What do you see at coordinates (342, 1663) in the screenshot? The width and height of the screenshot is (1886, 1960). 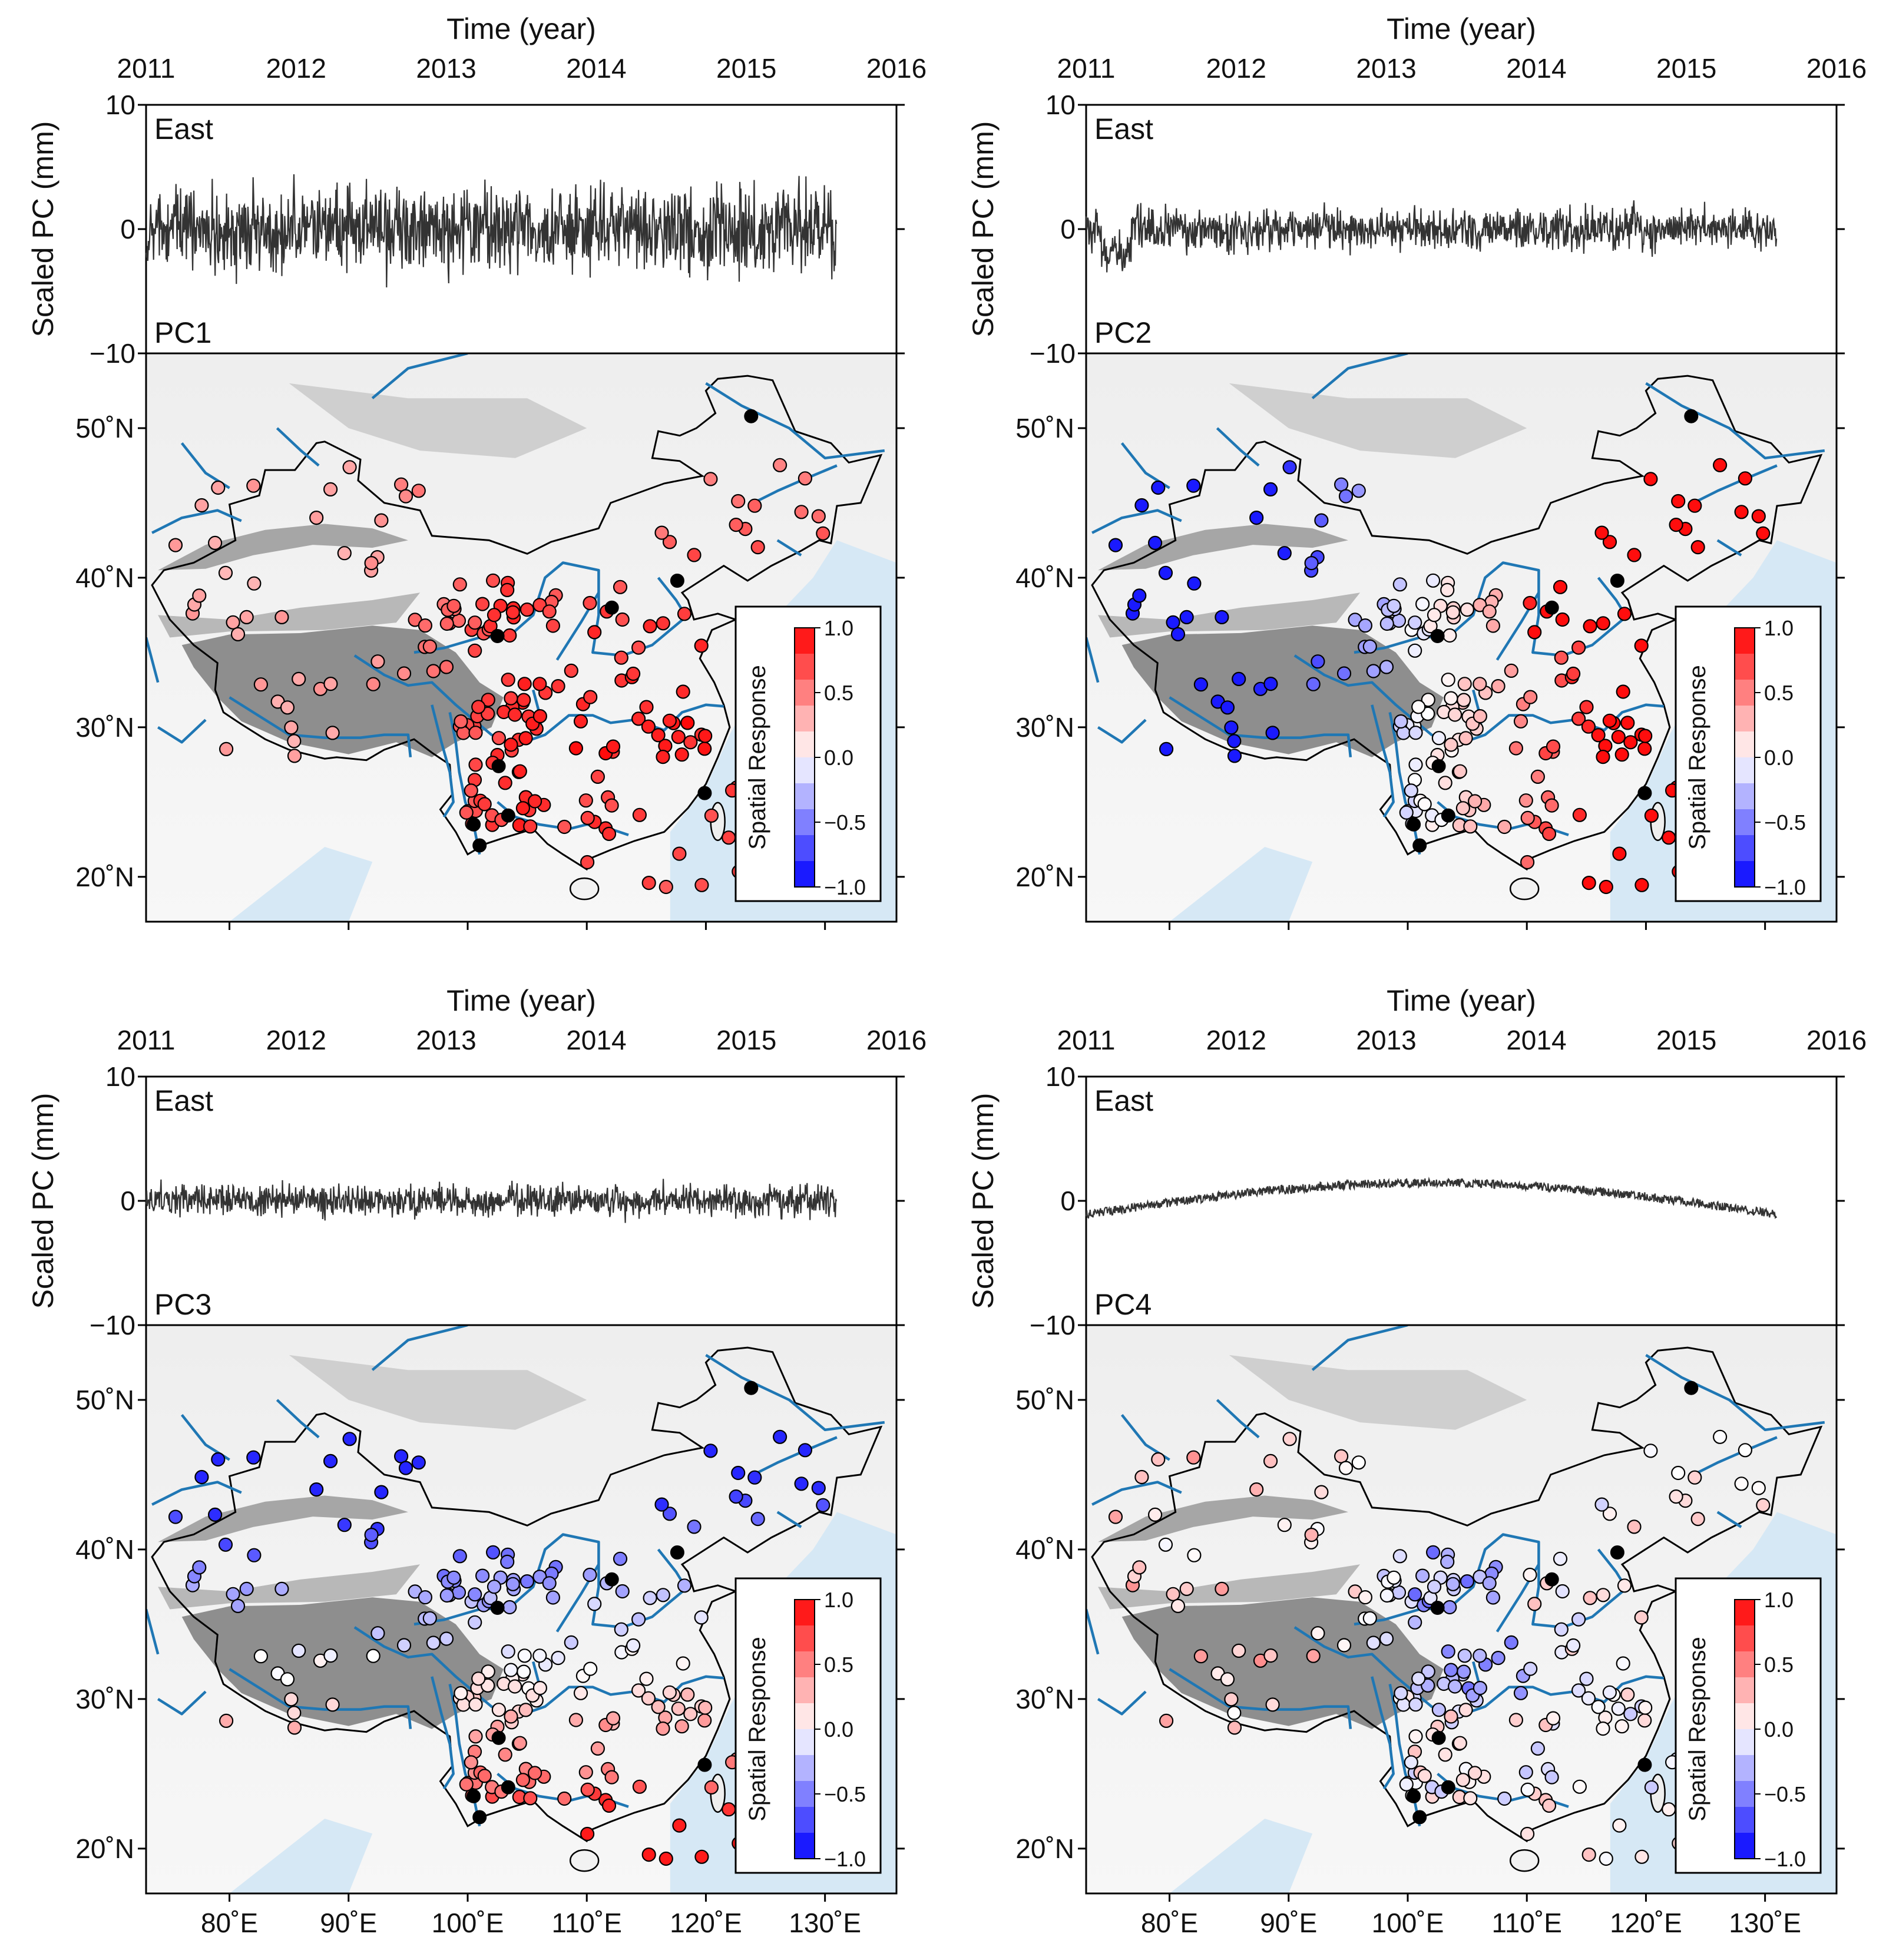 I see `tibet-plateau-terrain` at bounding box center [342, 1663].